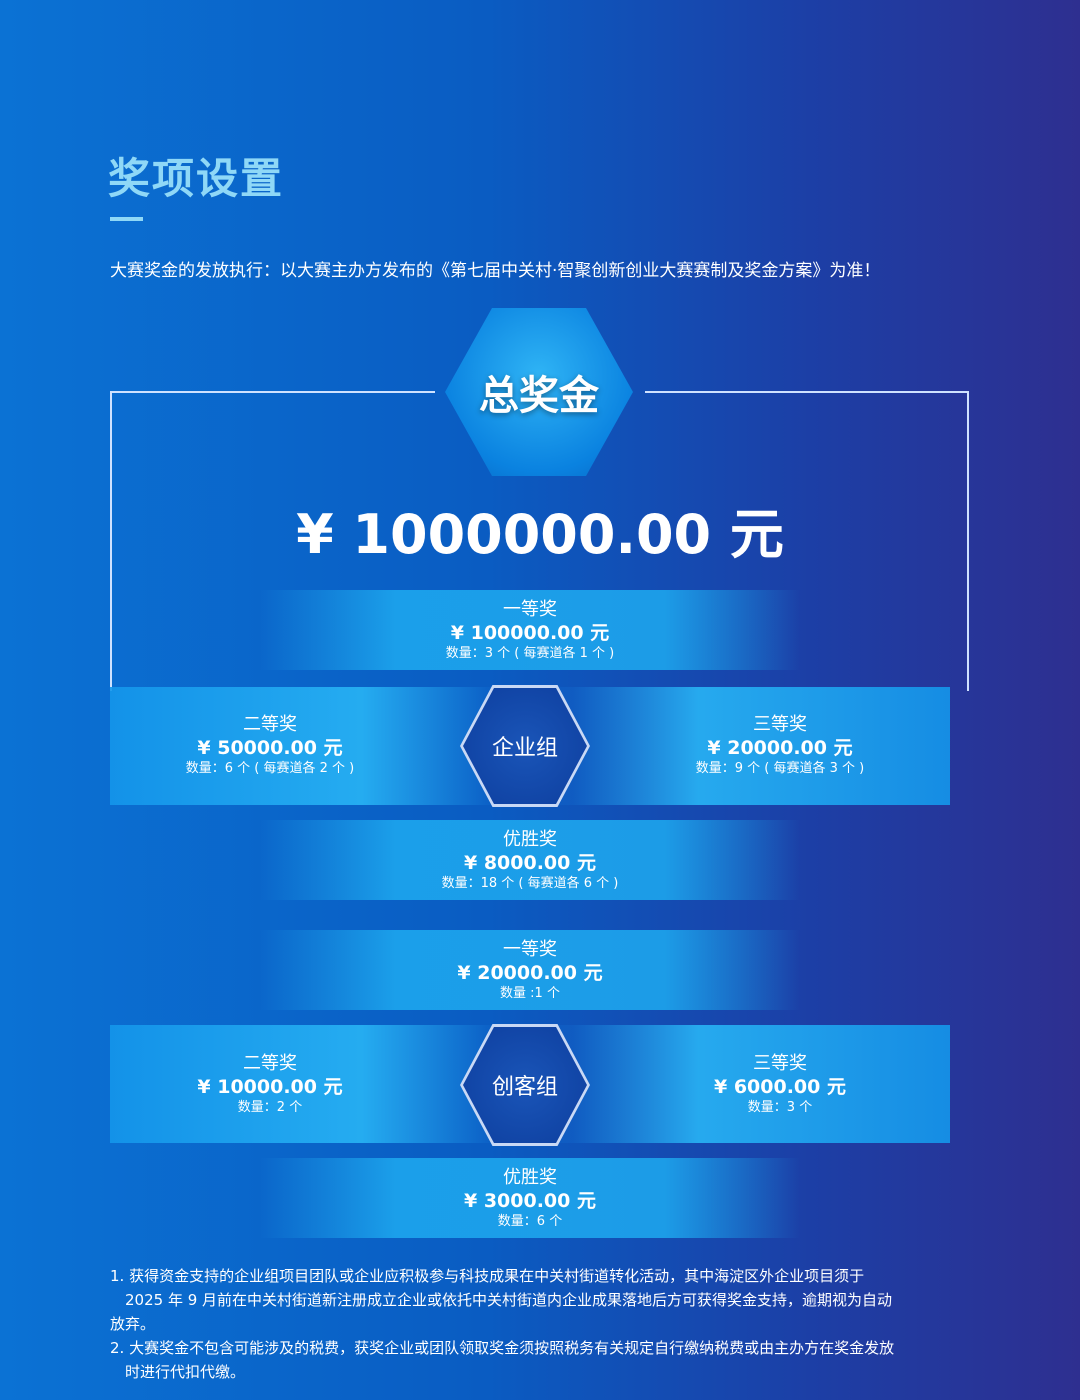 This screenshot has height=1400, width=1080. I want to click on prize-count: 数量：3 个, so click(780, 1108).